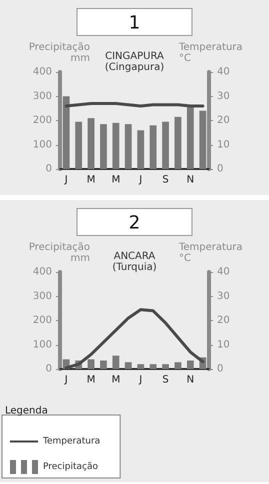 The image size is (269, 484). Describe the element at coordinates (134, 23) in the screenshot. I see `chart-title: 1` at that location.